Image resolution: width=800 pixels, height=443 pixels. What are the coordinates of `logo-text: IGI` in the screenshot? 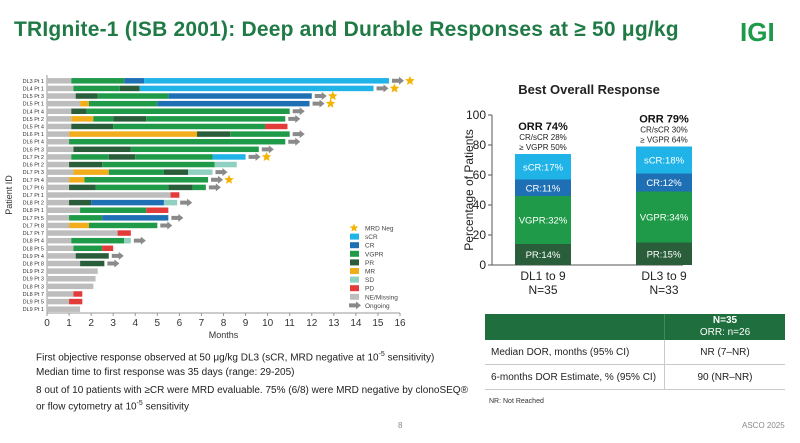 It's located at (757, 32).